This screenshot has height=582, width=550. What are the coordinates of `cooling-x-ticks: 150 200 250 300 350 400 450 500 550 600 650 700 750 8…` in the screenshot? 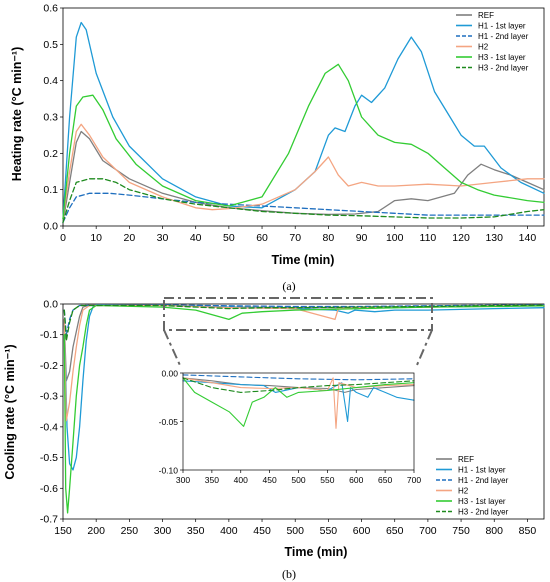 It's located at (295, 528).